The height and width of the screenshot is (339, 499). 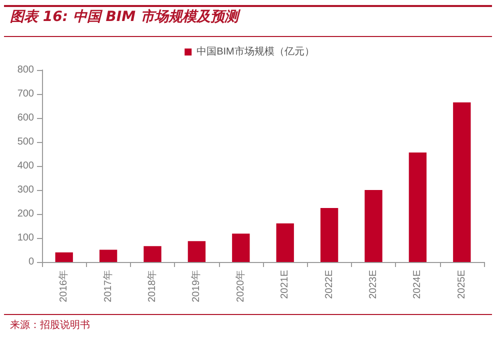 What do you see at coordinates (25, 94) in the screenshot?
I see `y-tick-label: 700` at bounding box center [25, 94].